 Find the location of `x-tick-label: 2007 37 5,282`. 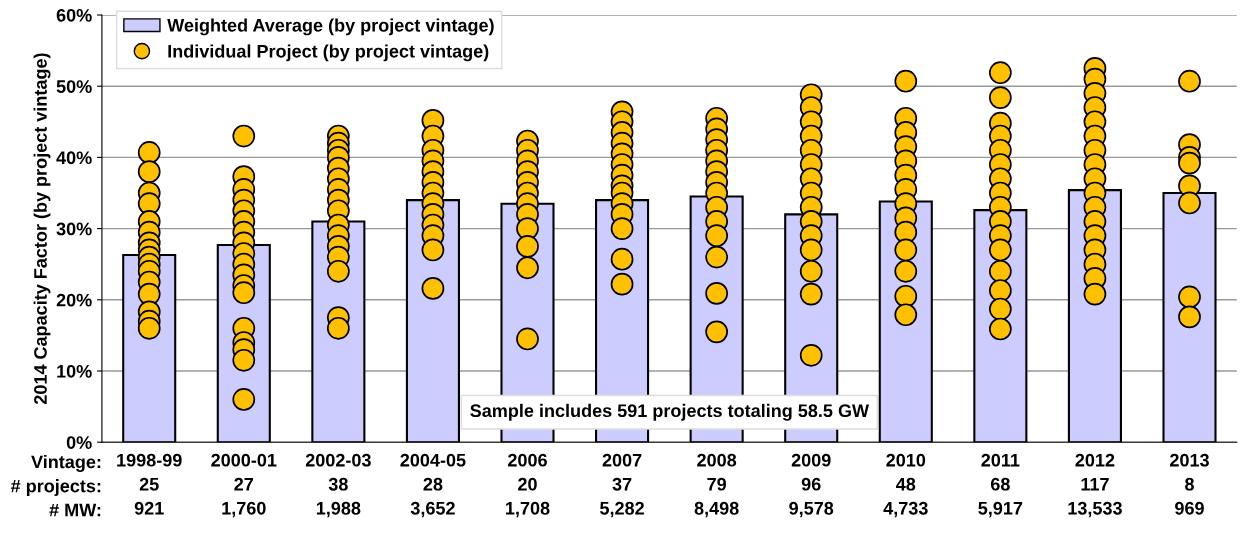

x-tick-label: 2007 37 5,282 is located at coordinates (622, 485).